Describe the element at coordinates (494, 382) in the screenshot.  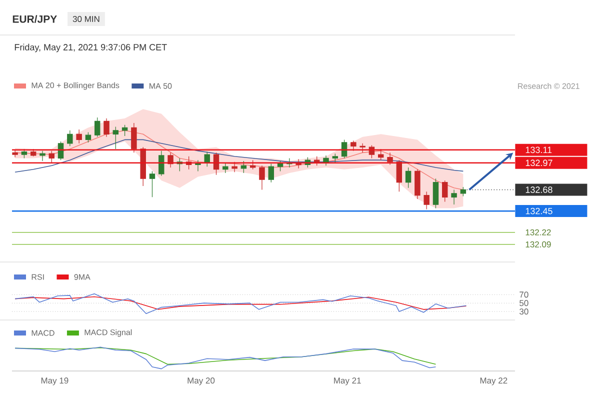
I see `x-tick-label: May 22` at that location.